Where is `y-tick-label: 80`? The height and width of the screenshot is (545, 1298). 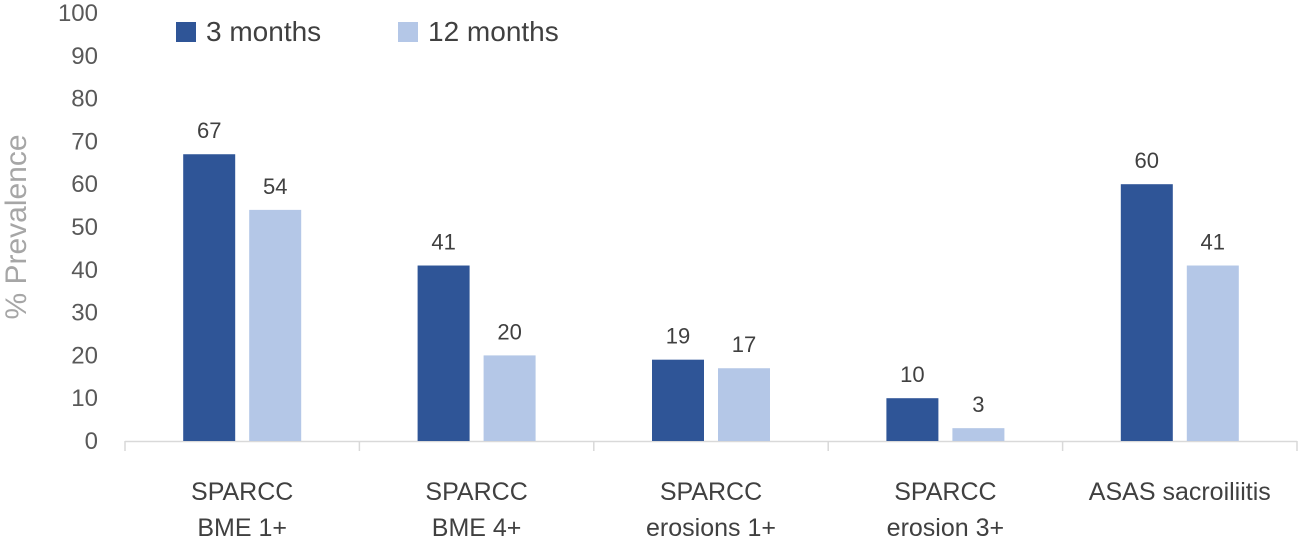 y-tick-label: 80 is located at coordinates (84, 99).